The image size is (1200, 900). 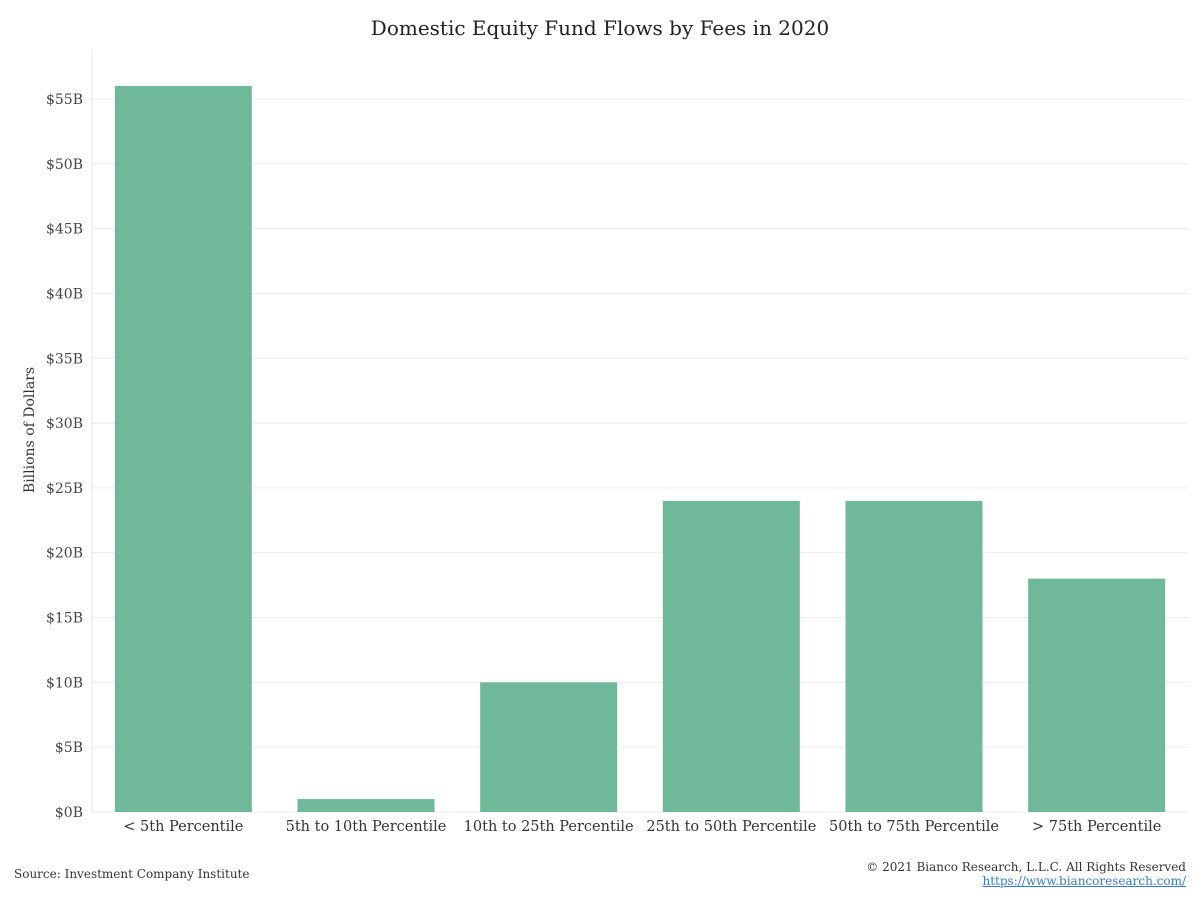 I want to click on x-category-label: 10th to 25th Percentile, so click(x=549, y=827).